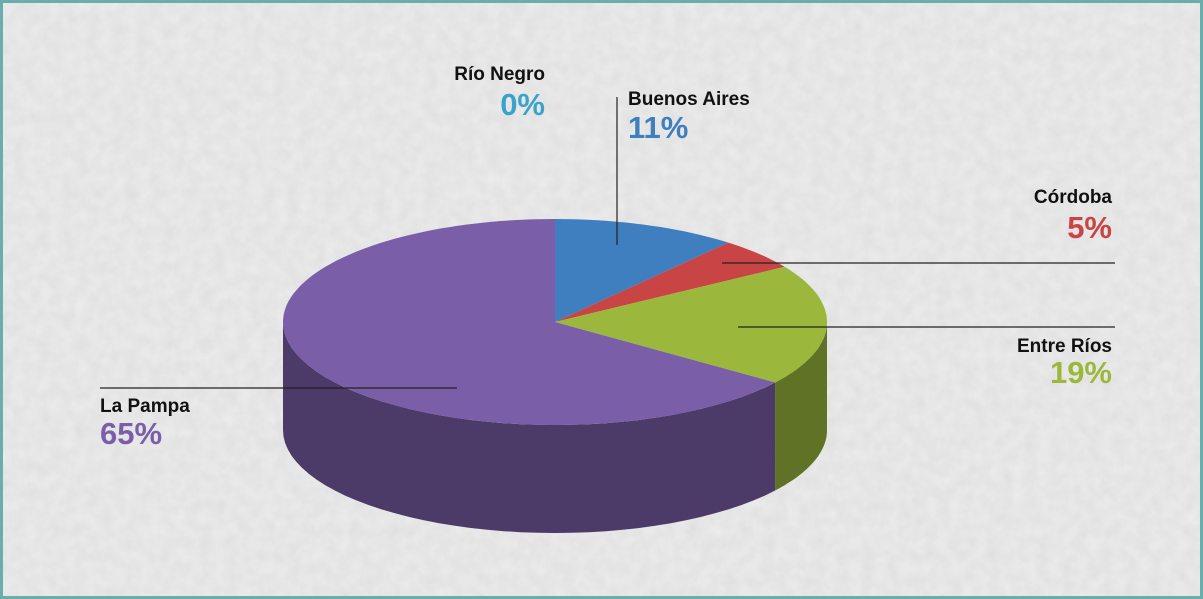 The width and height of the screenshot is (1203, 599). Describe the element at coordinates (689, 99) in the screenshot. I see `slice-name: Buenos Aires` at that location.